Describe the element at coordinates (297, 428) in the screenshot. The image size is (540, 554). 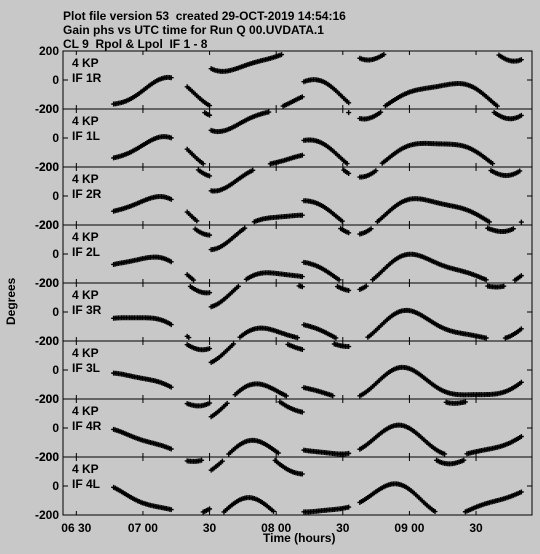
I see `panel-frame` at that location.